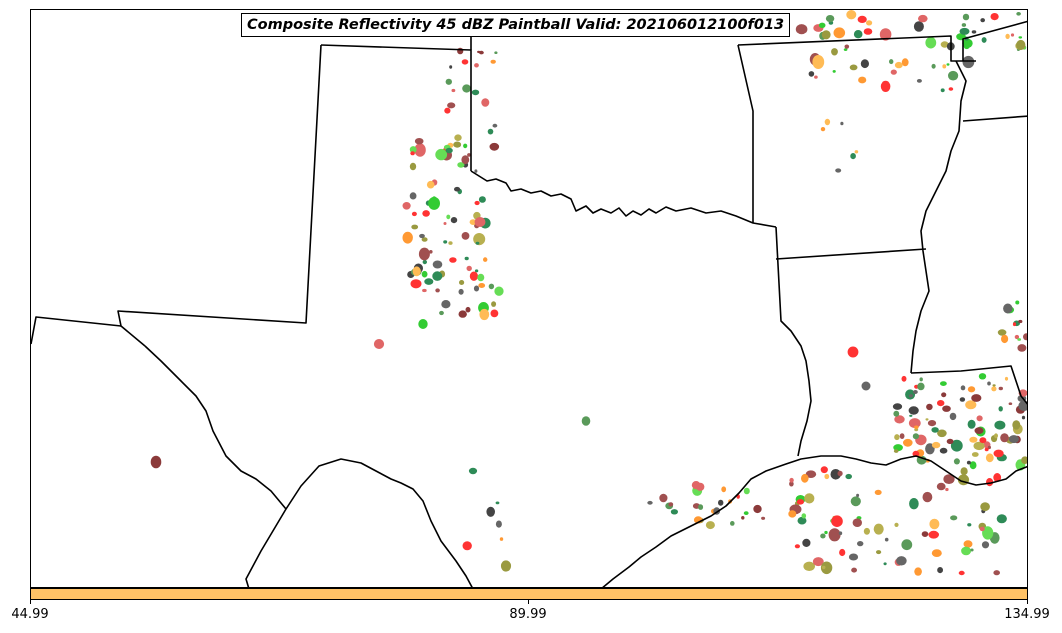 The height and width of the screenshot is (633, 1062). I want to click on colorbar-tick-label-max: 134.99, so click(1027, 614).